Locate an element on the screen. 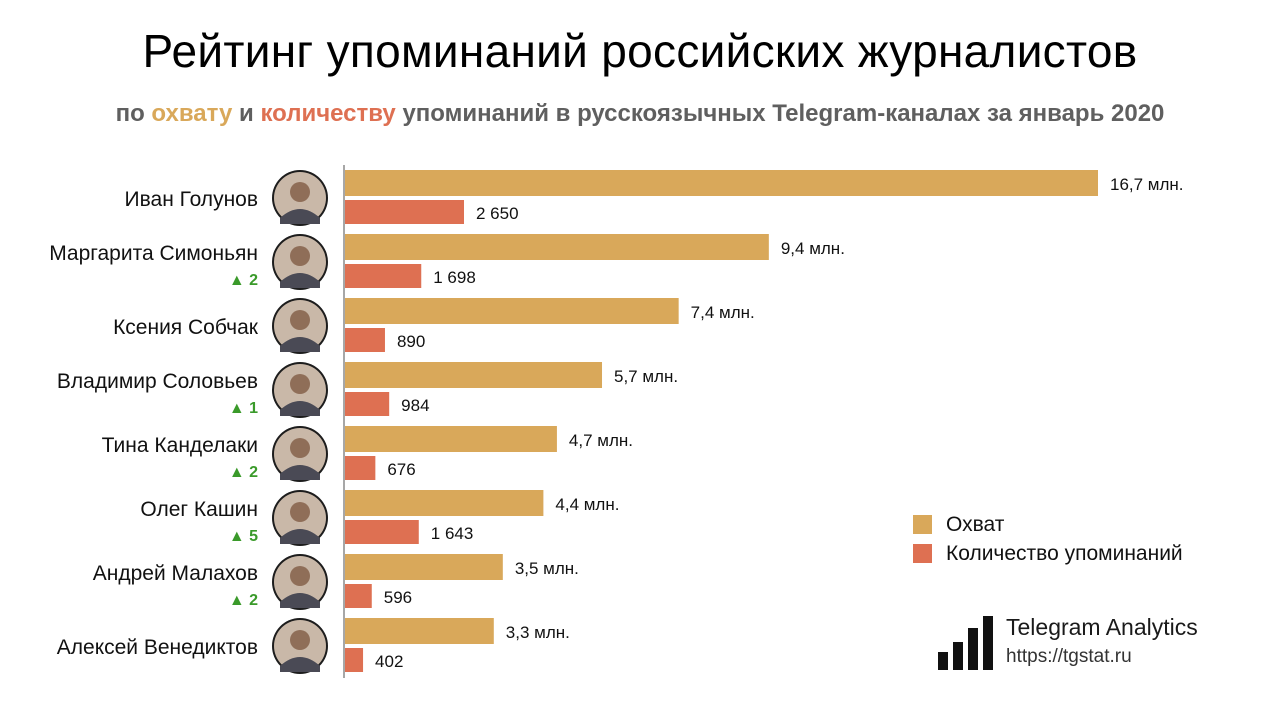  reach-value-label: 16,7 млн. is located at coordinates (1147, 184).